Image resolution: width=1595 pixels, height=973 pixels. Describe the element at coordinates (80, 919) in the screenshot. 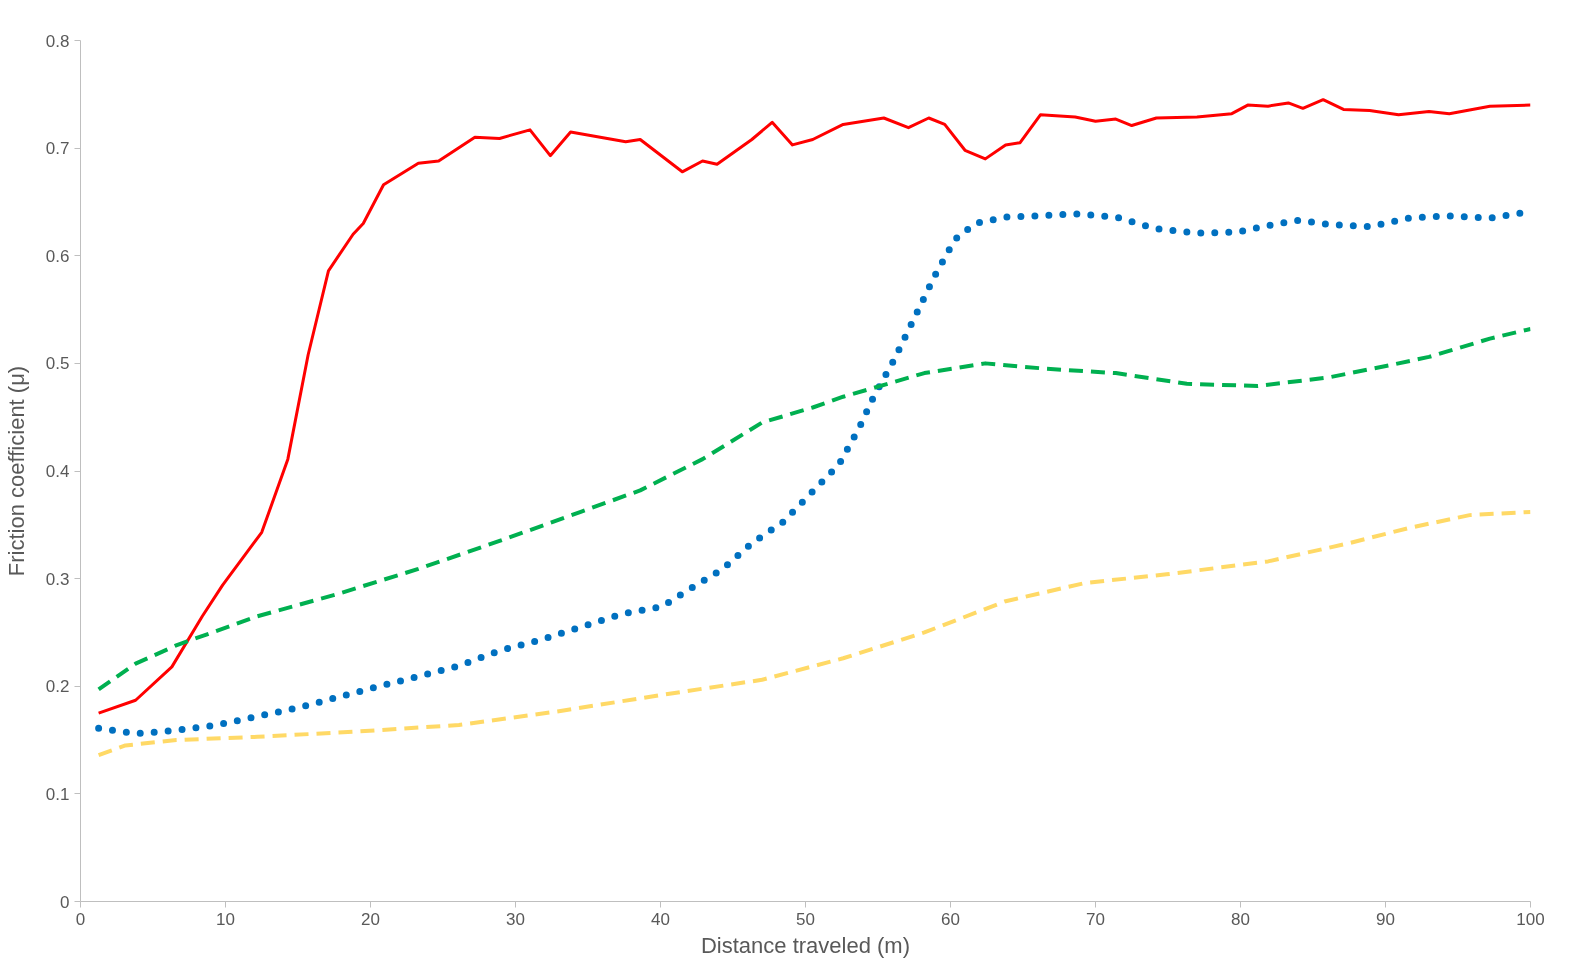

I see `x-tick-label: 0` at that location.